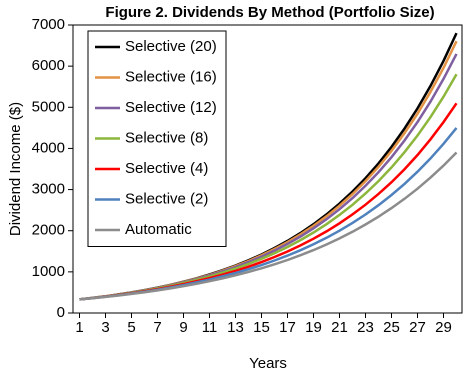  I want to click on x-tick-label: 25, so click(391, 327).